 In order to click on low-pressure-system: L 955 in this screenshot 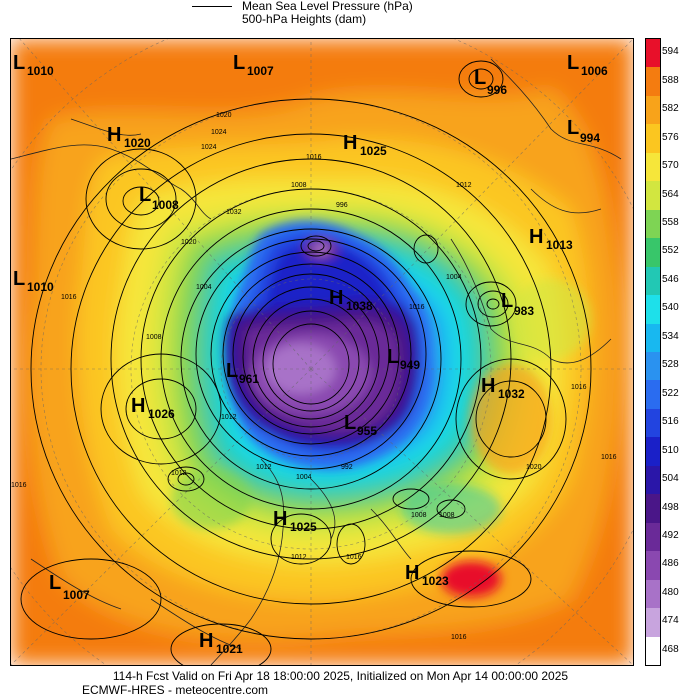, I will do `click(360, 425)`.